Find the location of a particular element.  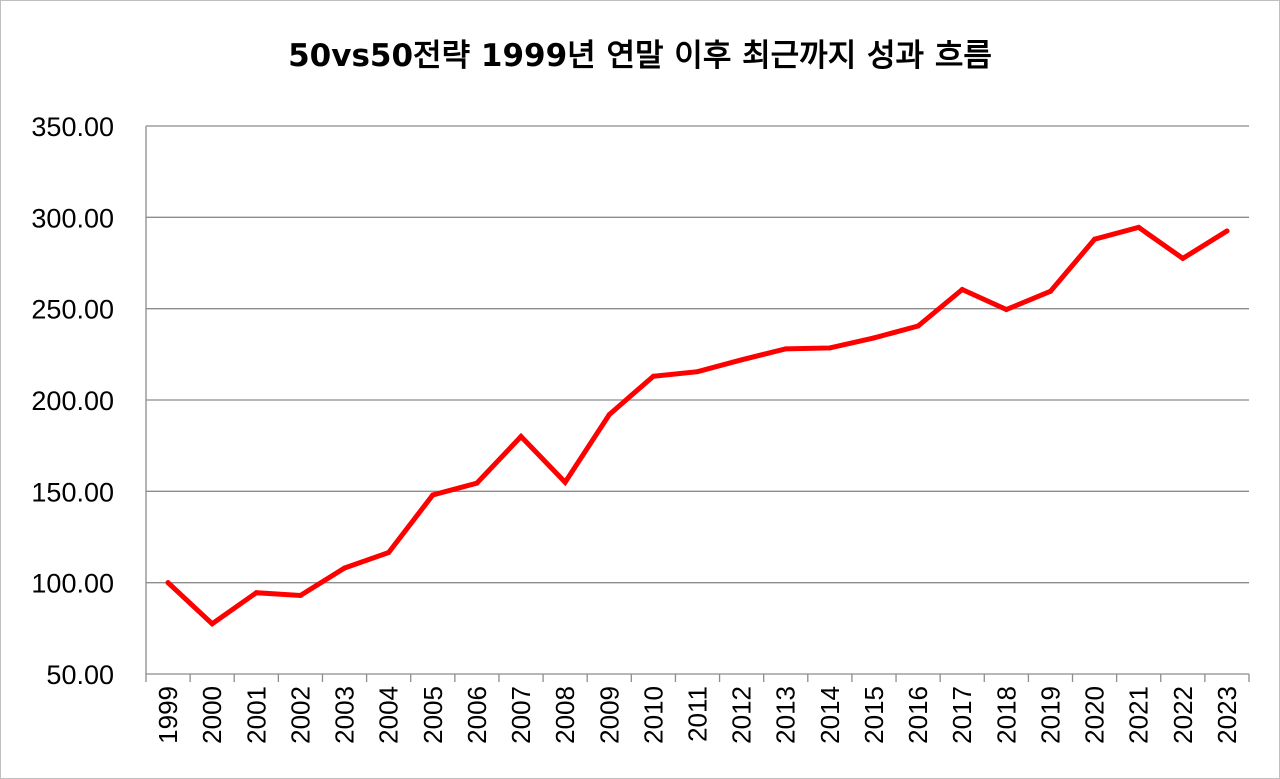

x-tick-label: 2005 is located at coordinates (433, 715).